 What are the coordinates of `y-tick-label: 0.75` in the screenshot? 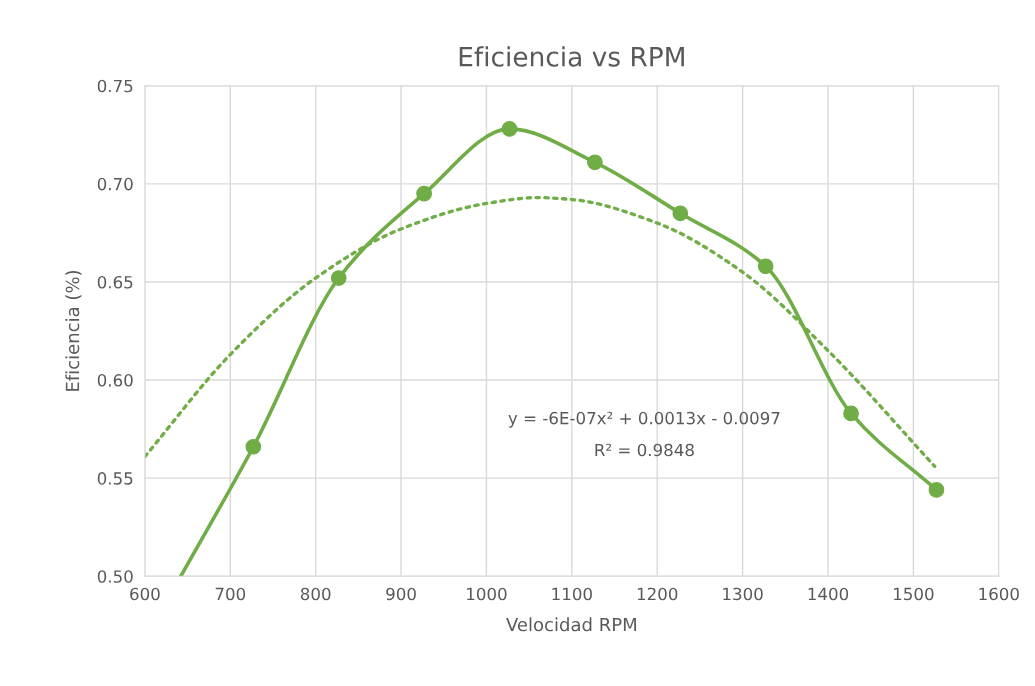 It's located at (115, 86).